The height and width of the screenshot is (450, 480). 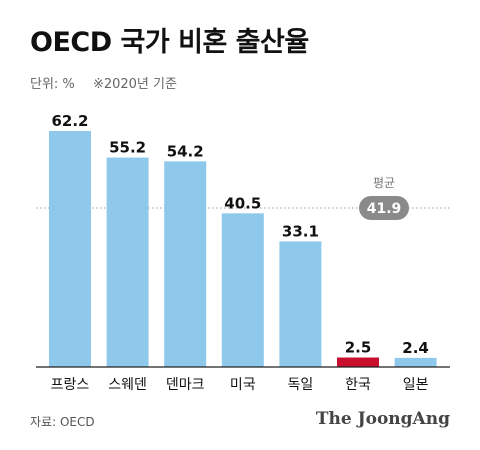 I want to click on reference-note: ※2020년 기준, so click(x=134, y=84).